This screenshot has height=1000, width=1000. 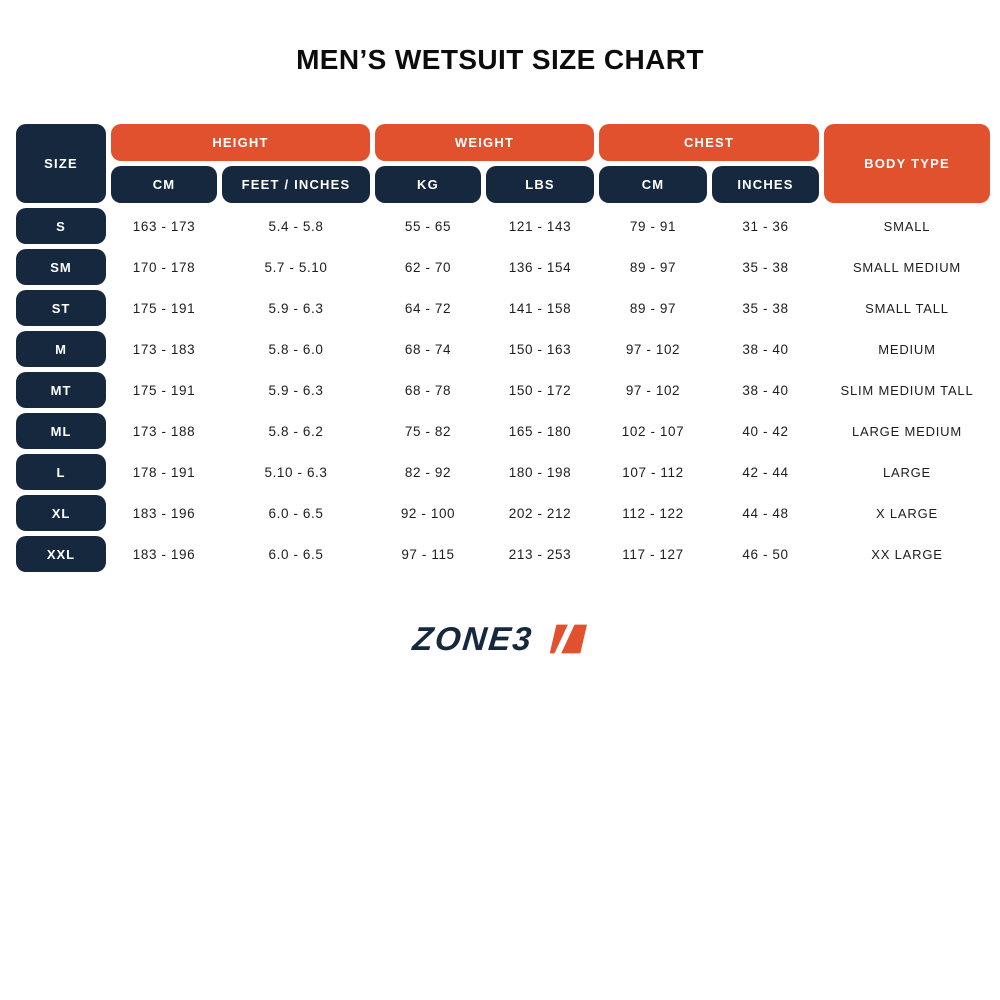 What do you see at coordinates (907, 472) in the screenshot?
I see `cell-body-type: LARGE` at bounding box center [907, 472].